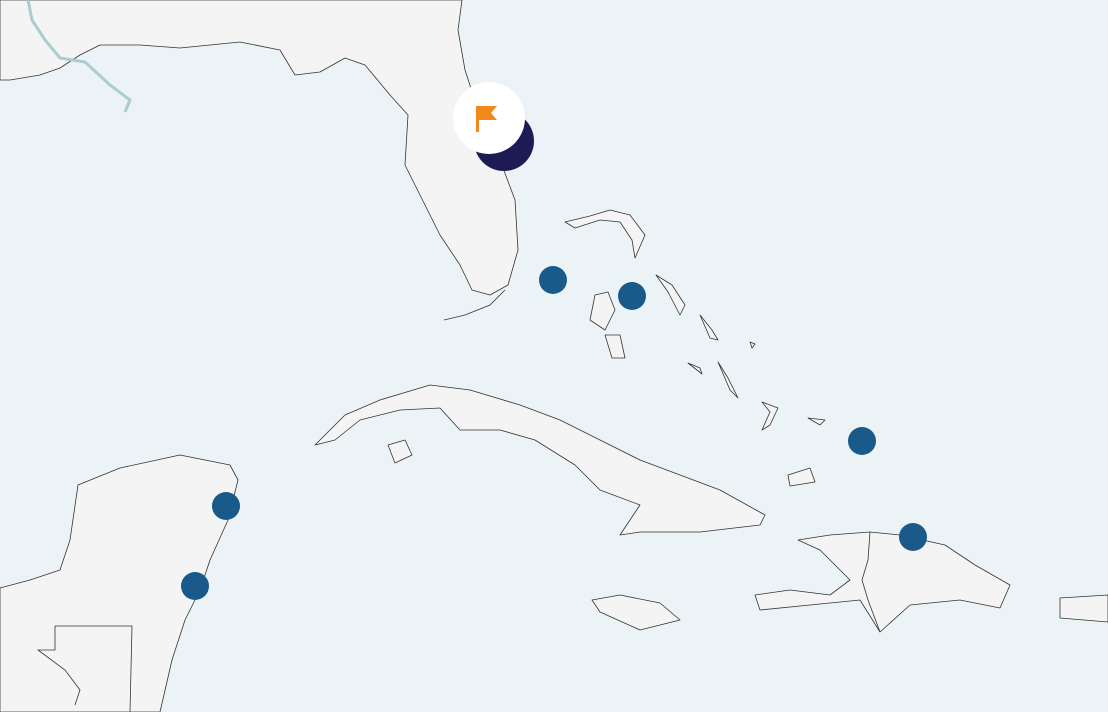  Describe the element at coordinates (1083, 608) in the screenshot. I see `puerto-rico` at that location.